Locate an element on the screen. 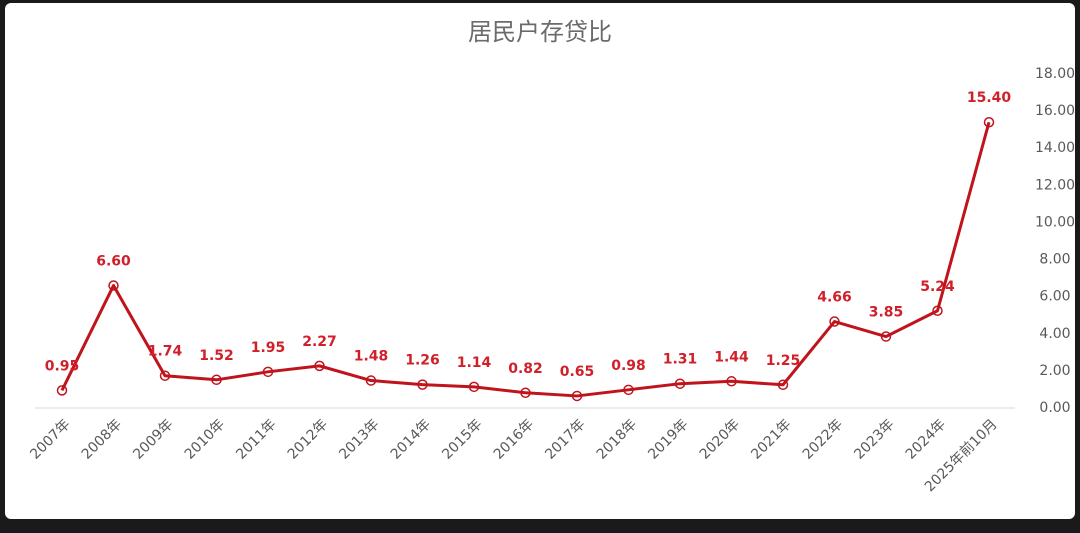  y-tick-label: 4.00 is located at coordinates (1054, 334).